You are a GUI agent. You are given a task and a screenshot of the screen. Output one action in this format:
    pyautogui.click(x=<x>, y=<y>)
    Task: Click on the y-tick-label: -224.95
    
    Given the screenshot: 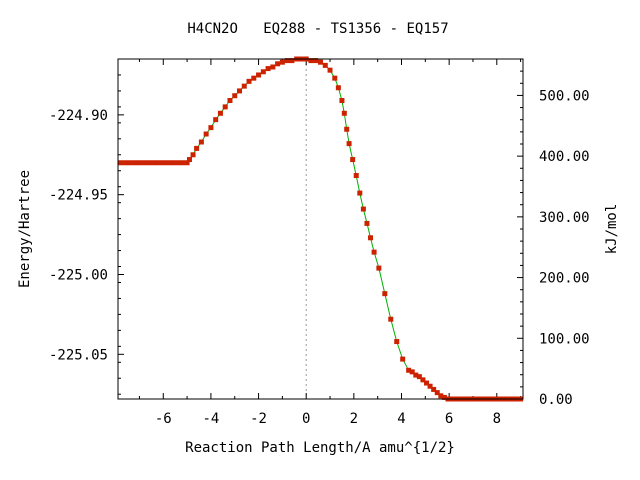 What is the action you would take?
    pyautogui.click(x=78, y=196)
    